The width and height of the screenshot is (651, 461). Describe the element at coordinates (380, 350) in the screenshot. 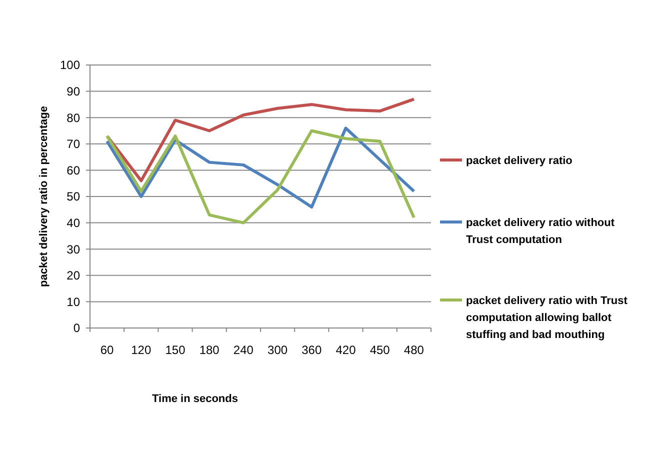

I see `x-tick-label: 450` at that location.